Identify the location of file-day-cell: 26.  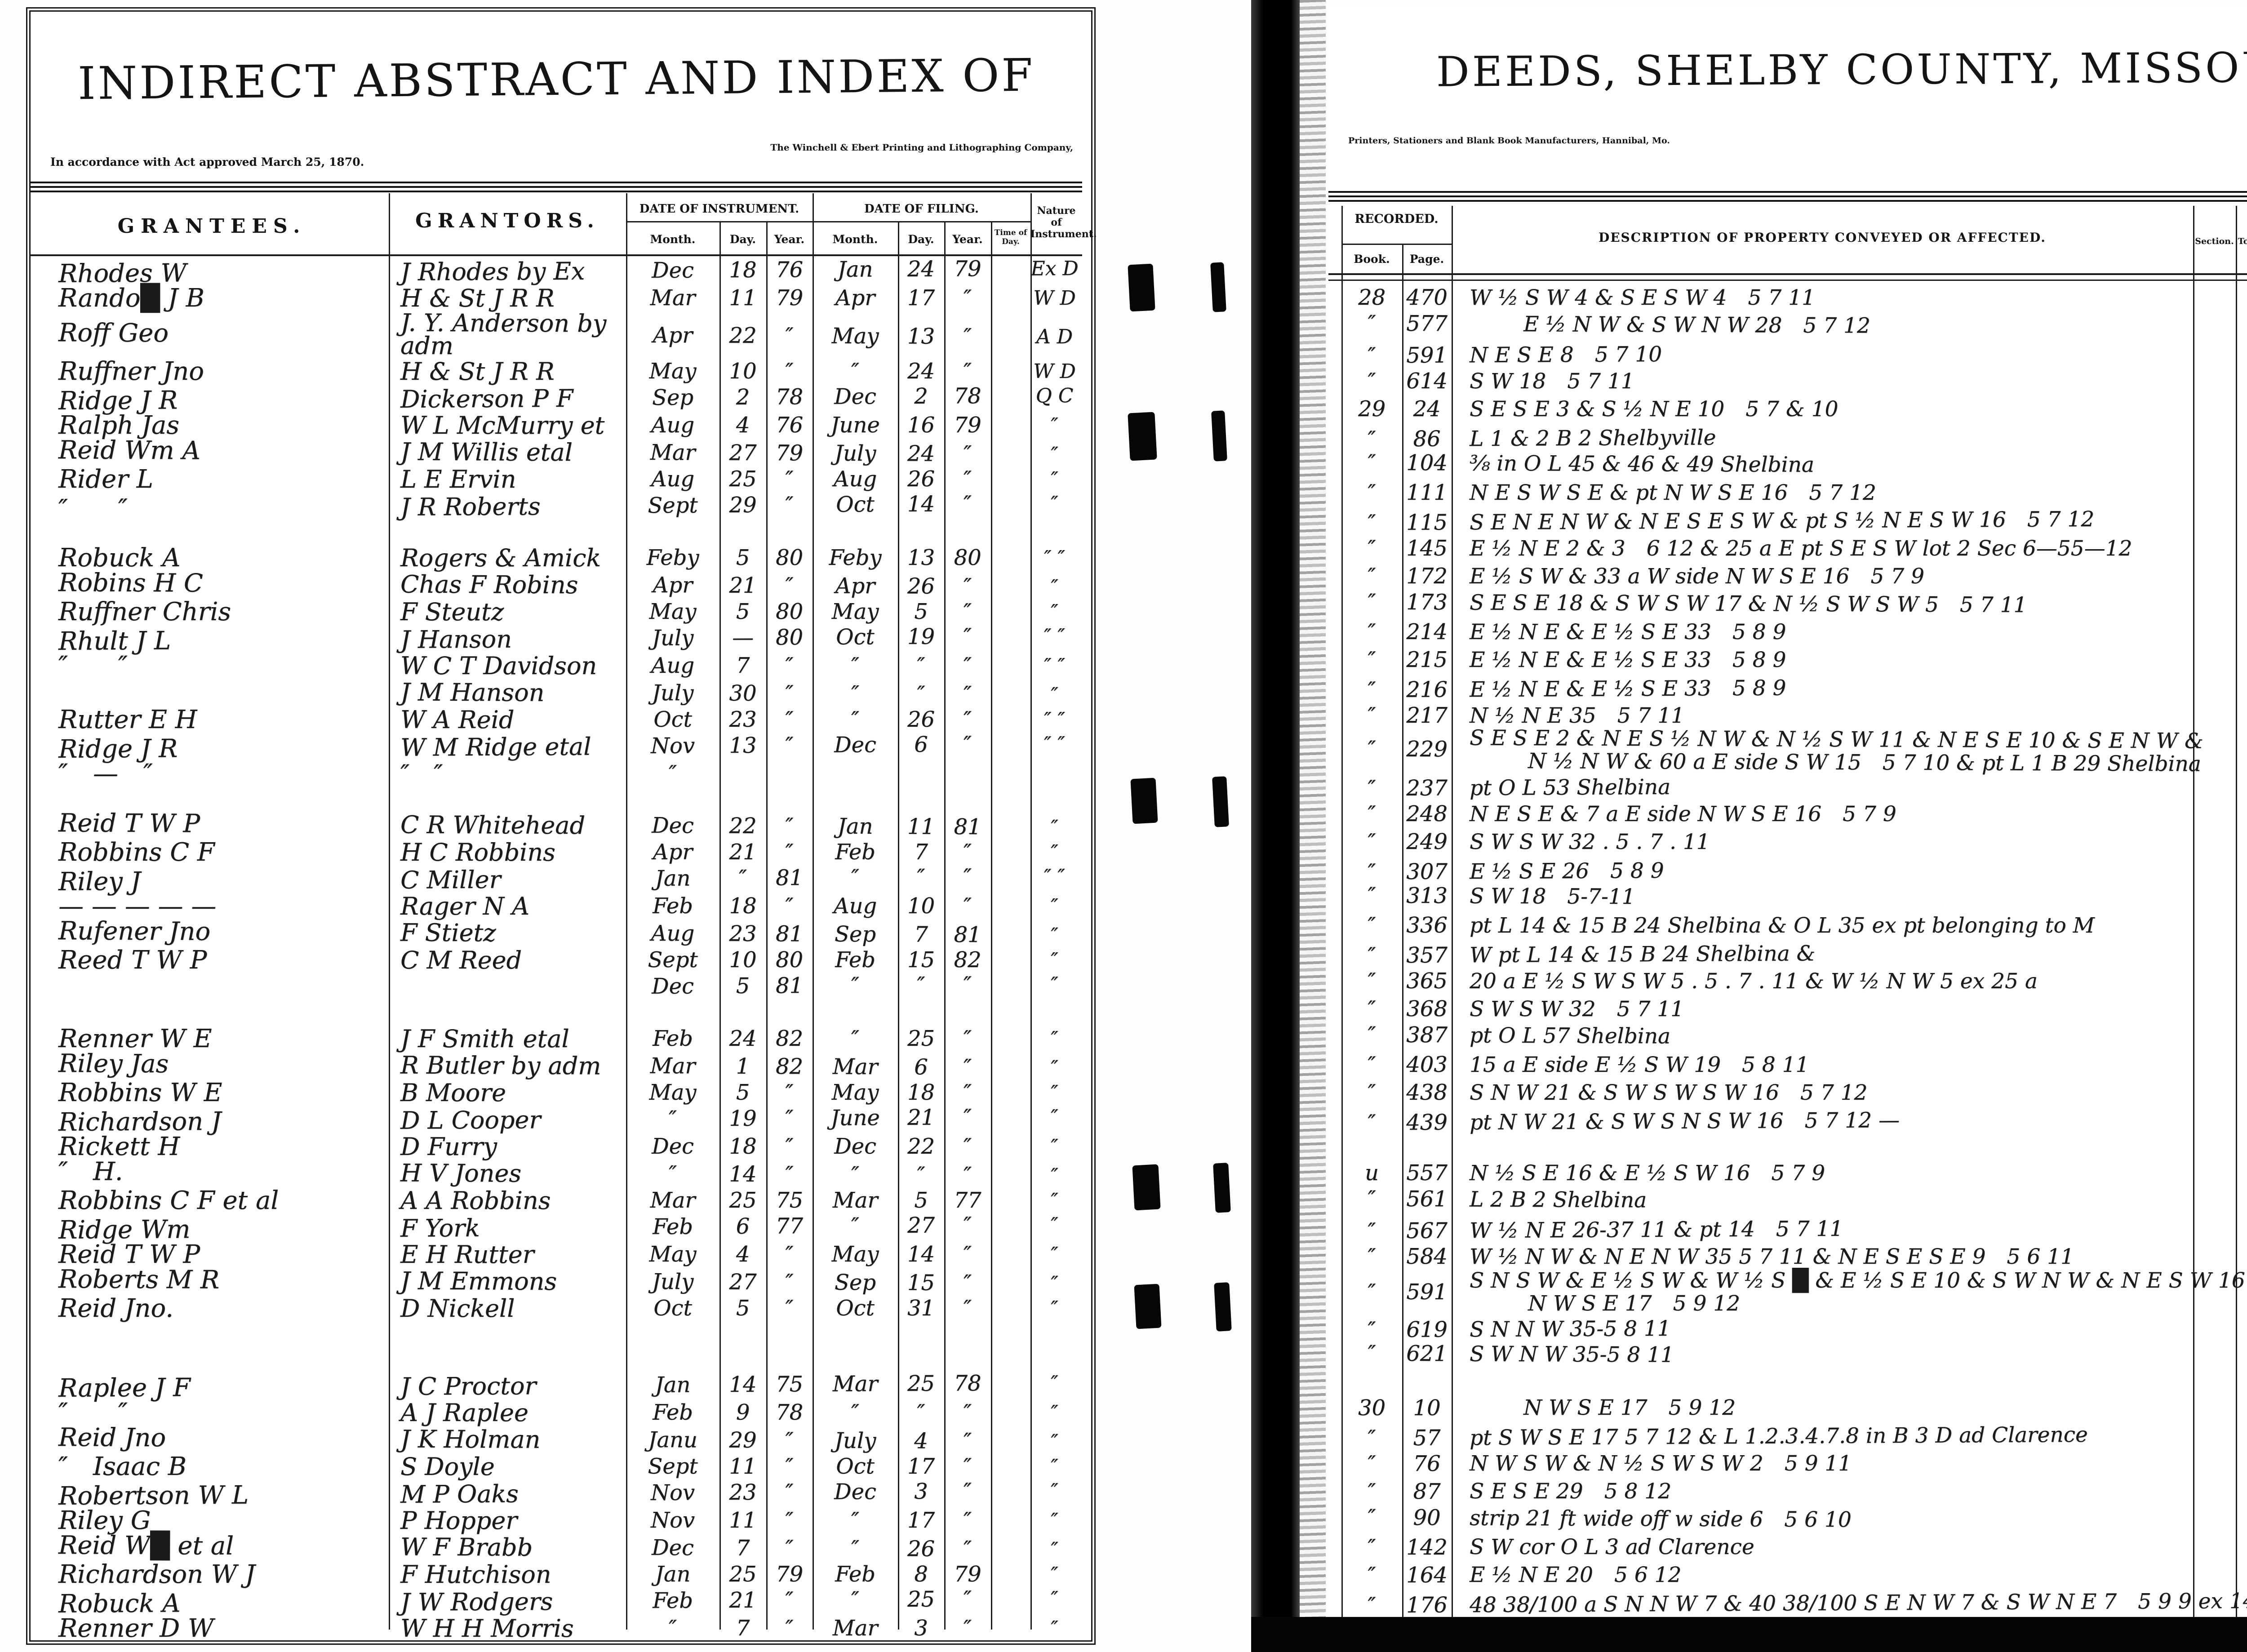
(921, 479).